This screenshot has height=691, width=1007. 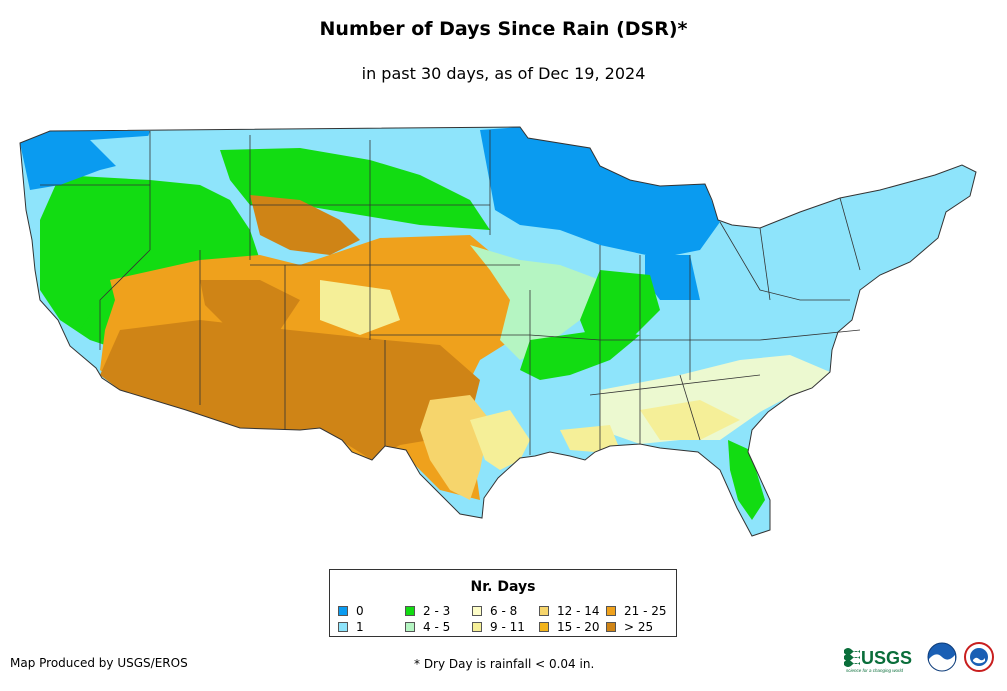 I want to click on legend-label: 12 - 14, so click(x=578, y=611).